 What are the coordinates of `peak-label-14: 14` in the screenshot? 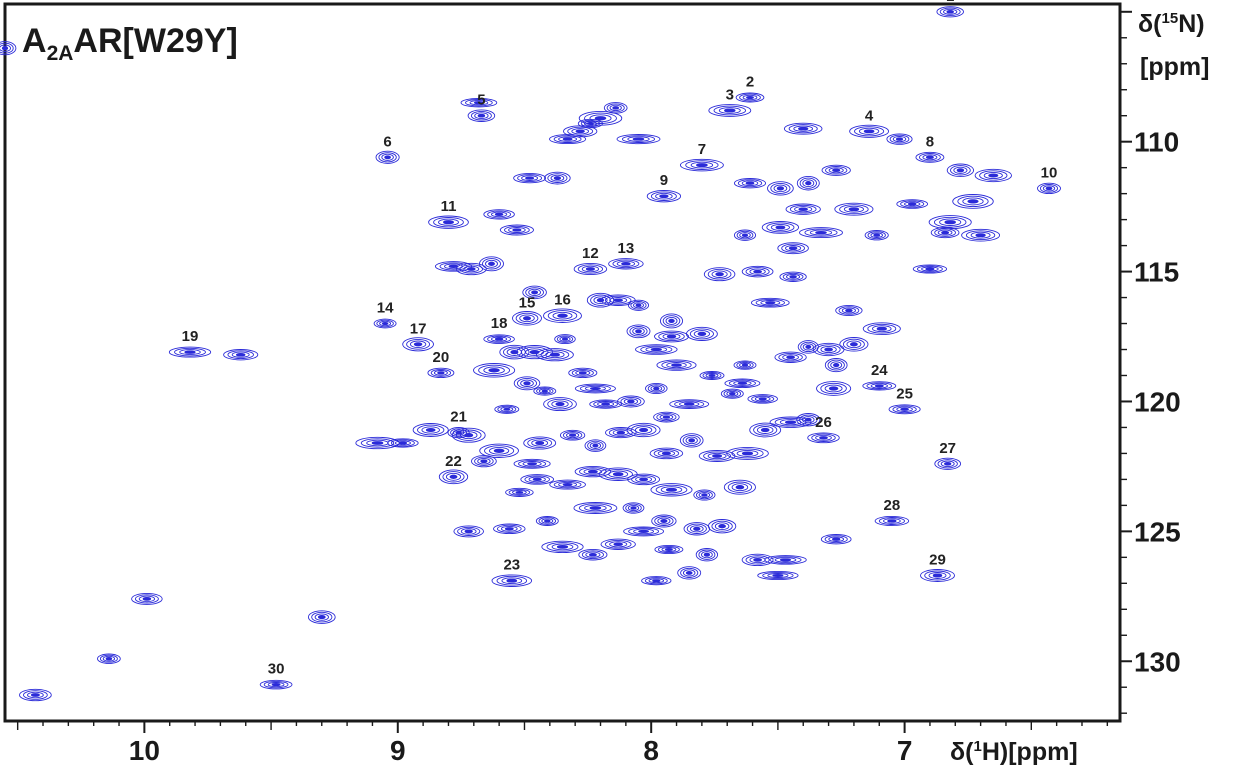 It's located at (385, 308).